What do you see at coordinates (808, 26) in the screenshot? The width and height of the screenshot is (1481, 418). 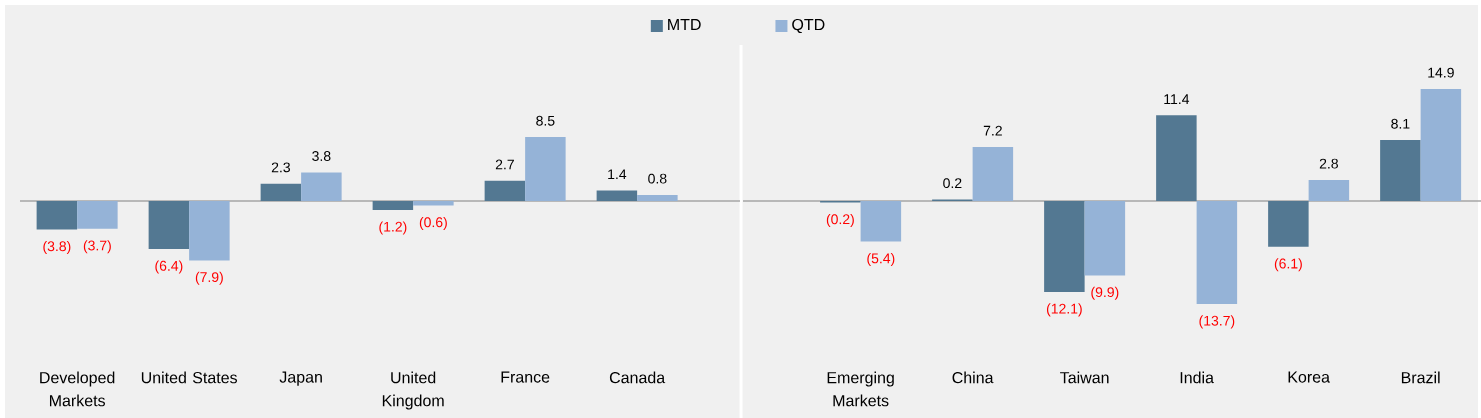 I see `legend-label: QTD` at bounding box center [808, 26].